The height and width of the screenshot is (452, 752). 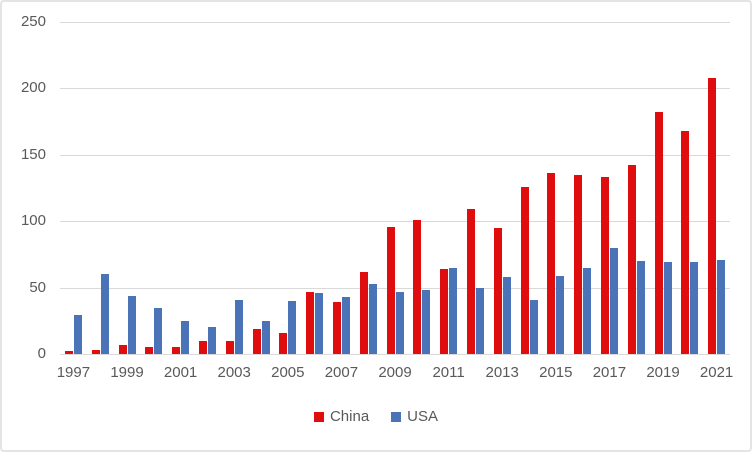 What do you see at coordinates (256, 341) in the screenshot?
I see `bar-china-2004` at bounding box center [256, 341].